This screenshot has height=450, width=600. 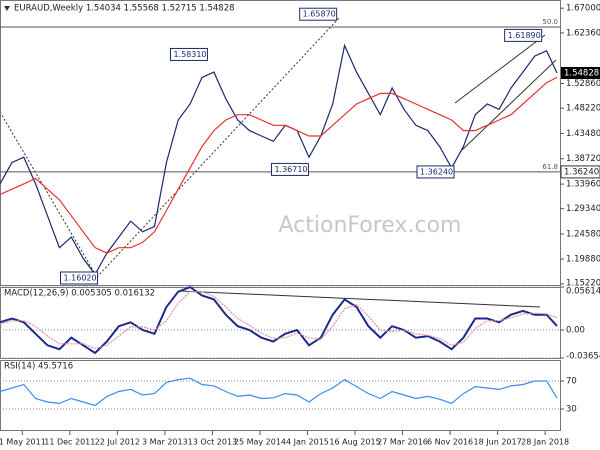 What do you see at coordinates (583, 134) in the screenshot?
I see `y-tick-label: 1.43480` at bounding box center [583, 134].